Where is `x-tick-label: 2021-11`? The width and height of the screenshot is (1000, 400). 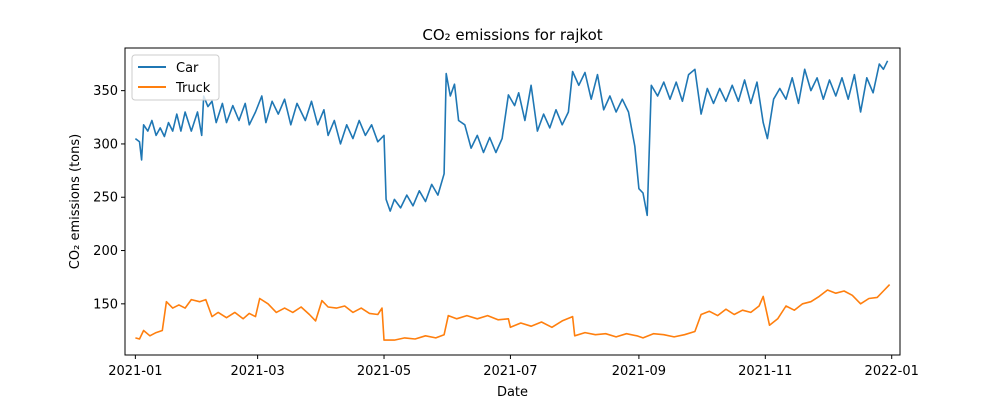 x-tick-label: 2021-11 is located at coordinates (765, 371).